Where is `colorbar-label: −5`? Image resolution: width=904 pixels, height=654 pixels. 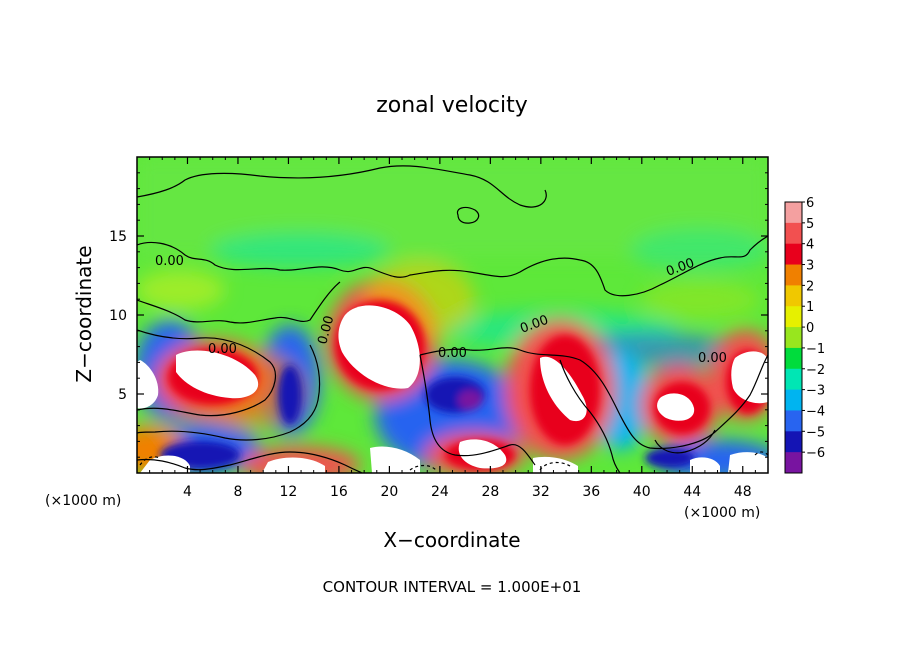 colorbar-label: −5 is located at coordinates (815, 432).